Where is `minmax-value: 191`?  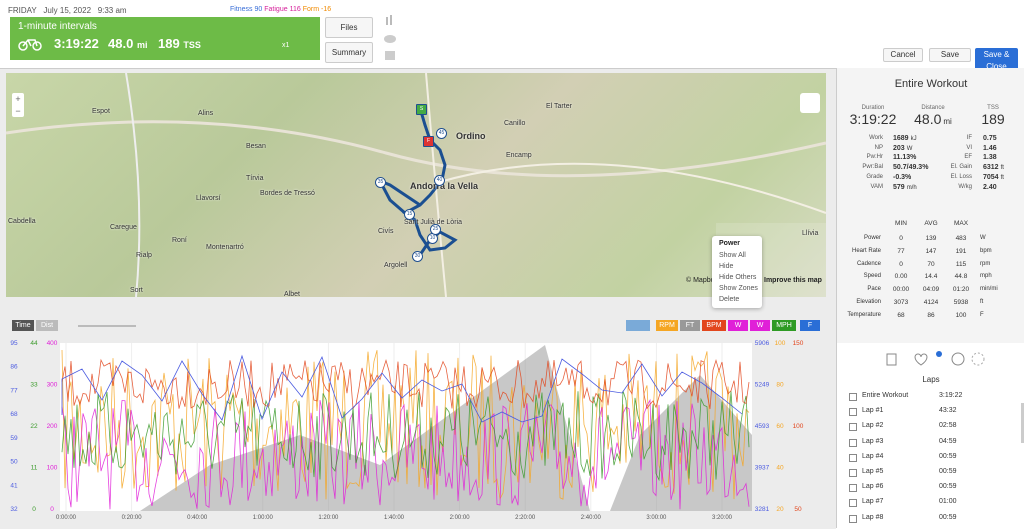 minmax-value: 191 is located at coordinates (961, 251).